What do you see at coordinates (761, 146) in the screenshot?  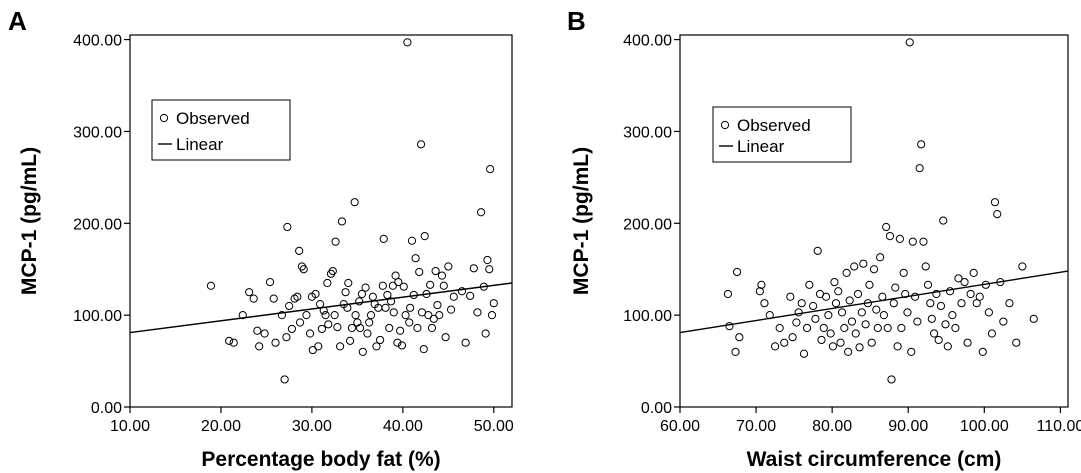 I see `legend-linear-label: Linear` at bounding box center [761, 146].